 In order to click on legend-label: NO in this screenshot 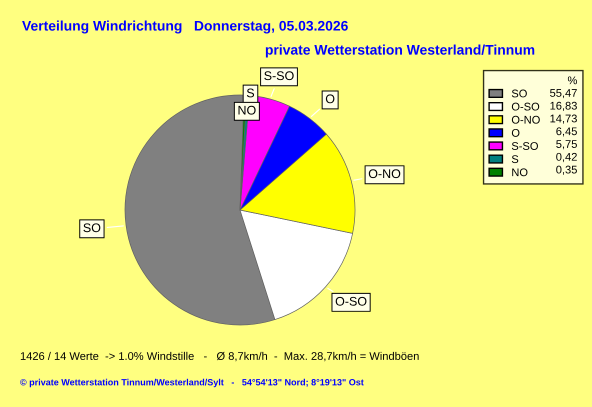, I will do `click(520, 172)`.